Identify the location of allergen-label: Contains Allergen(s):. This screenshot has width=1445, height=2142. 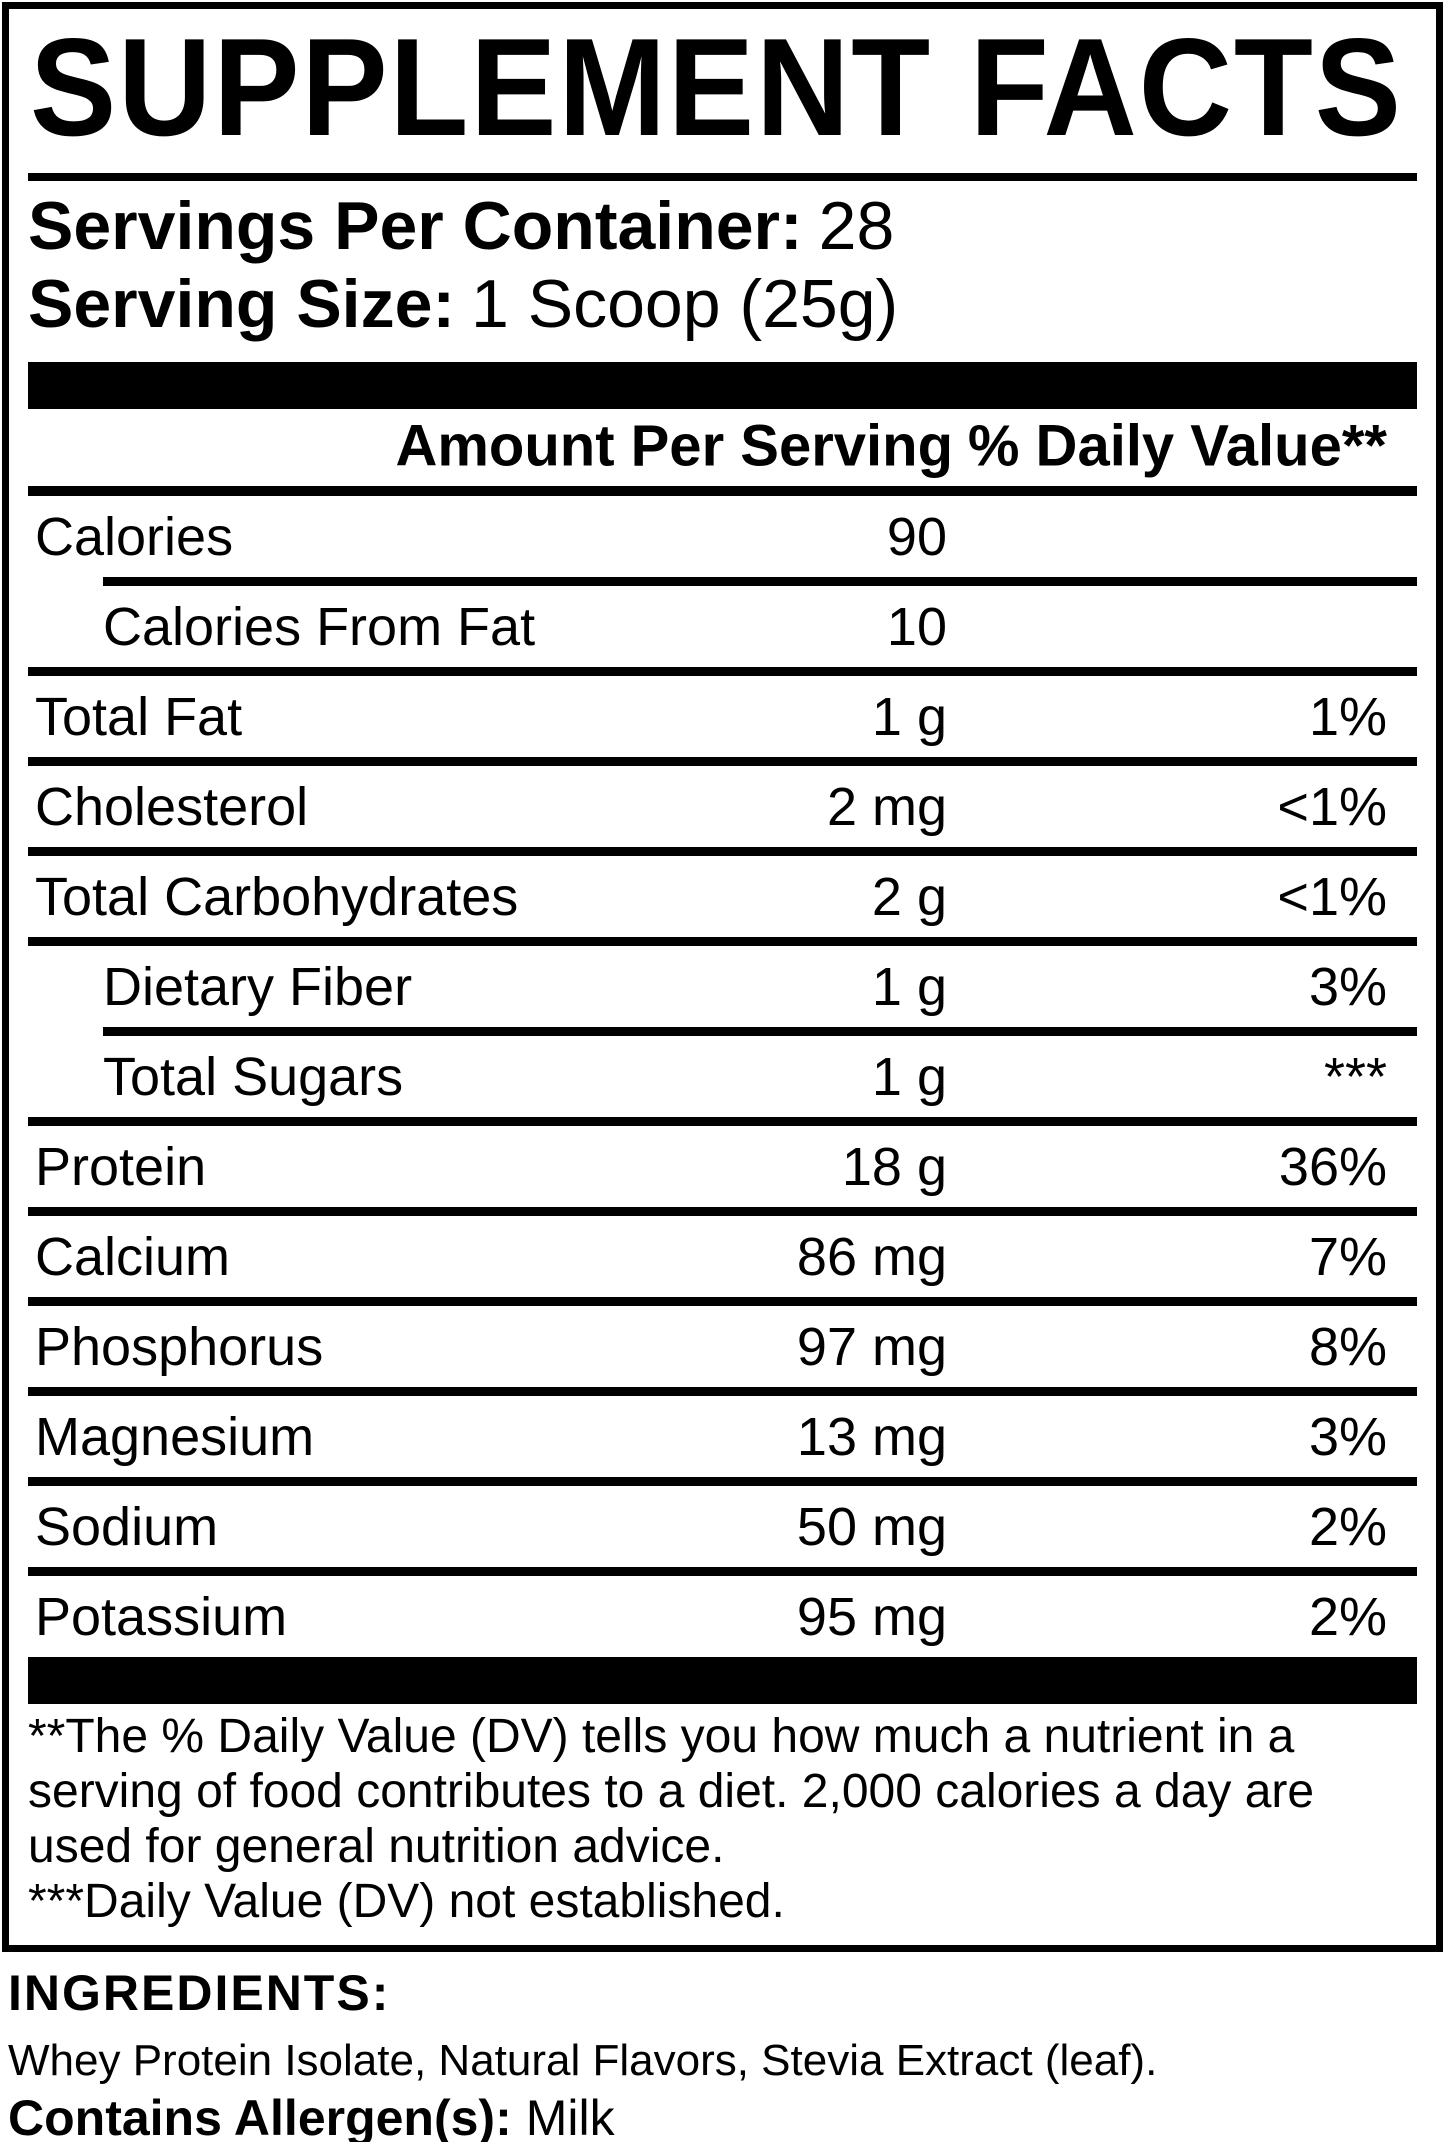
(260, 2116).